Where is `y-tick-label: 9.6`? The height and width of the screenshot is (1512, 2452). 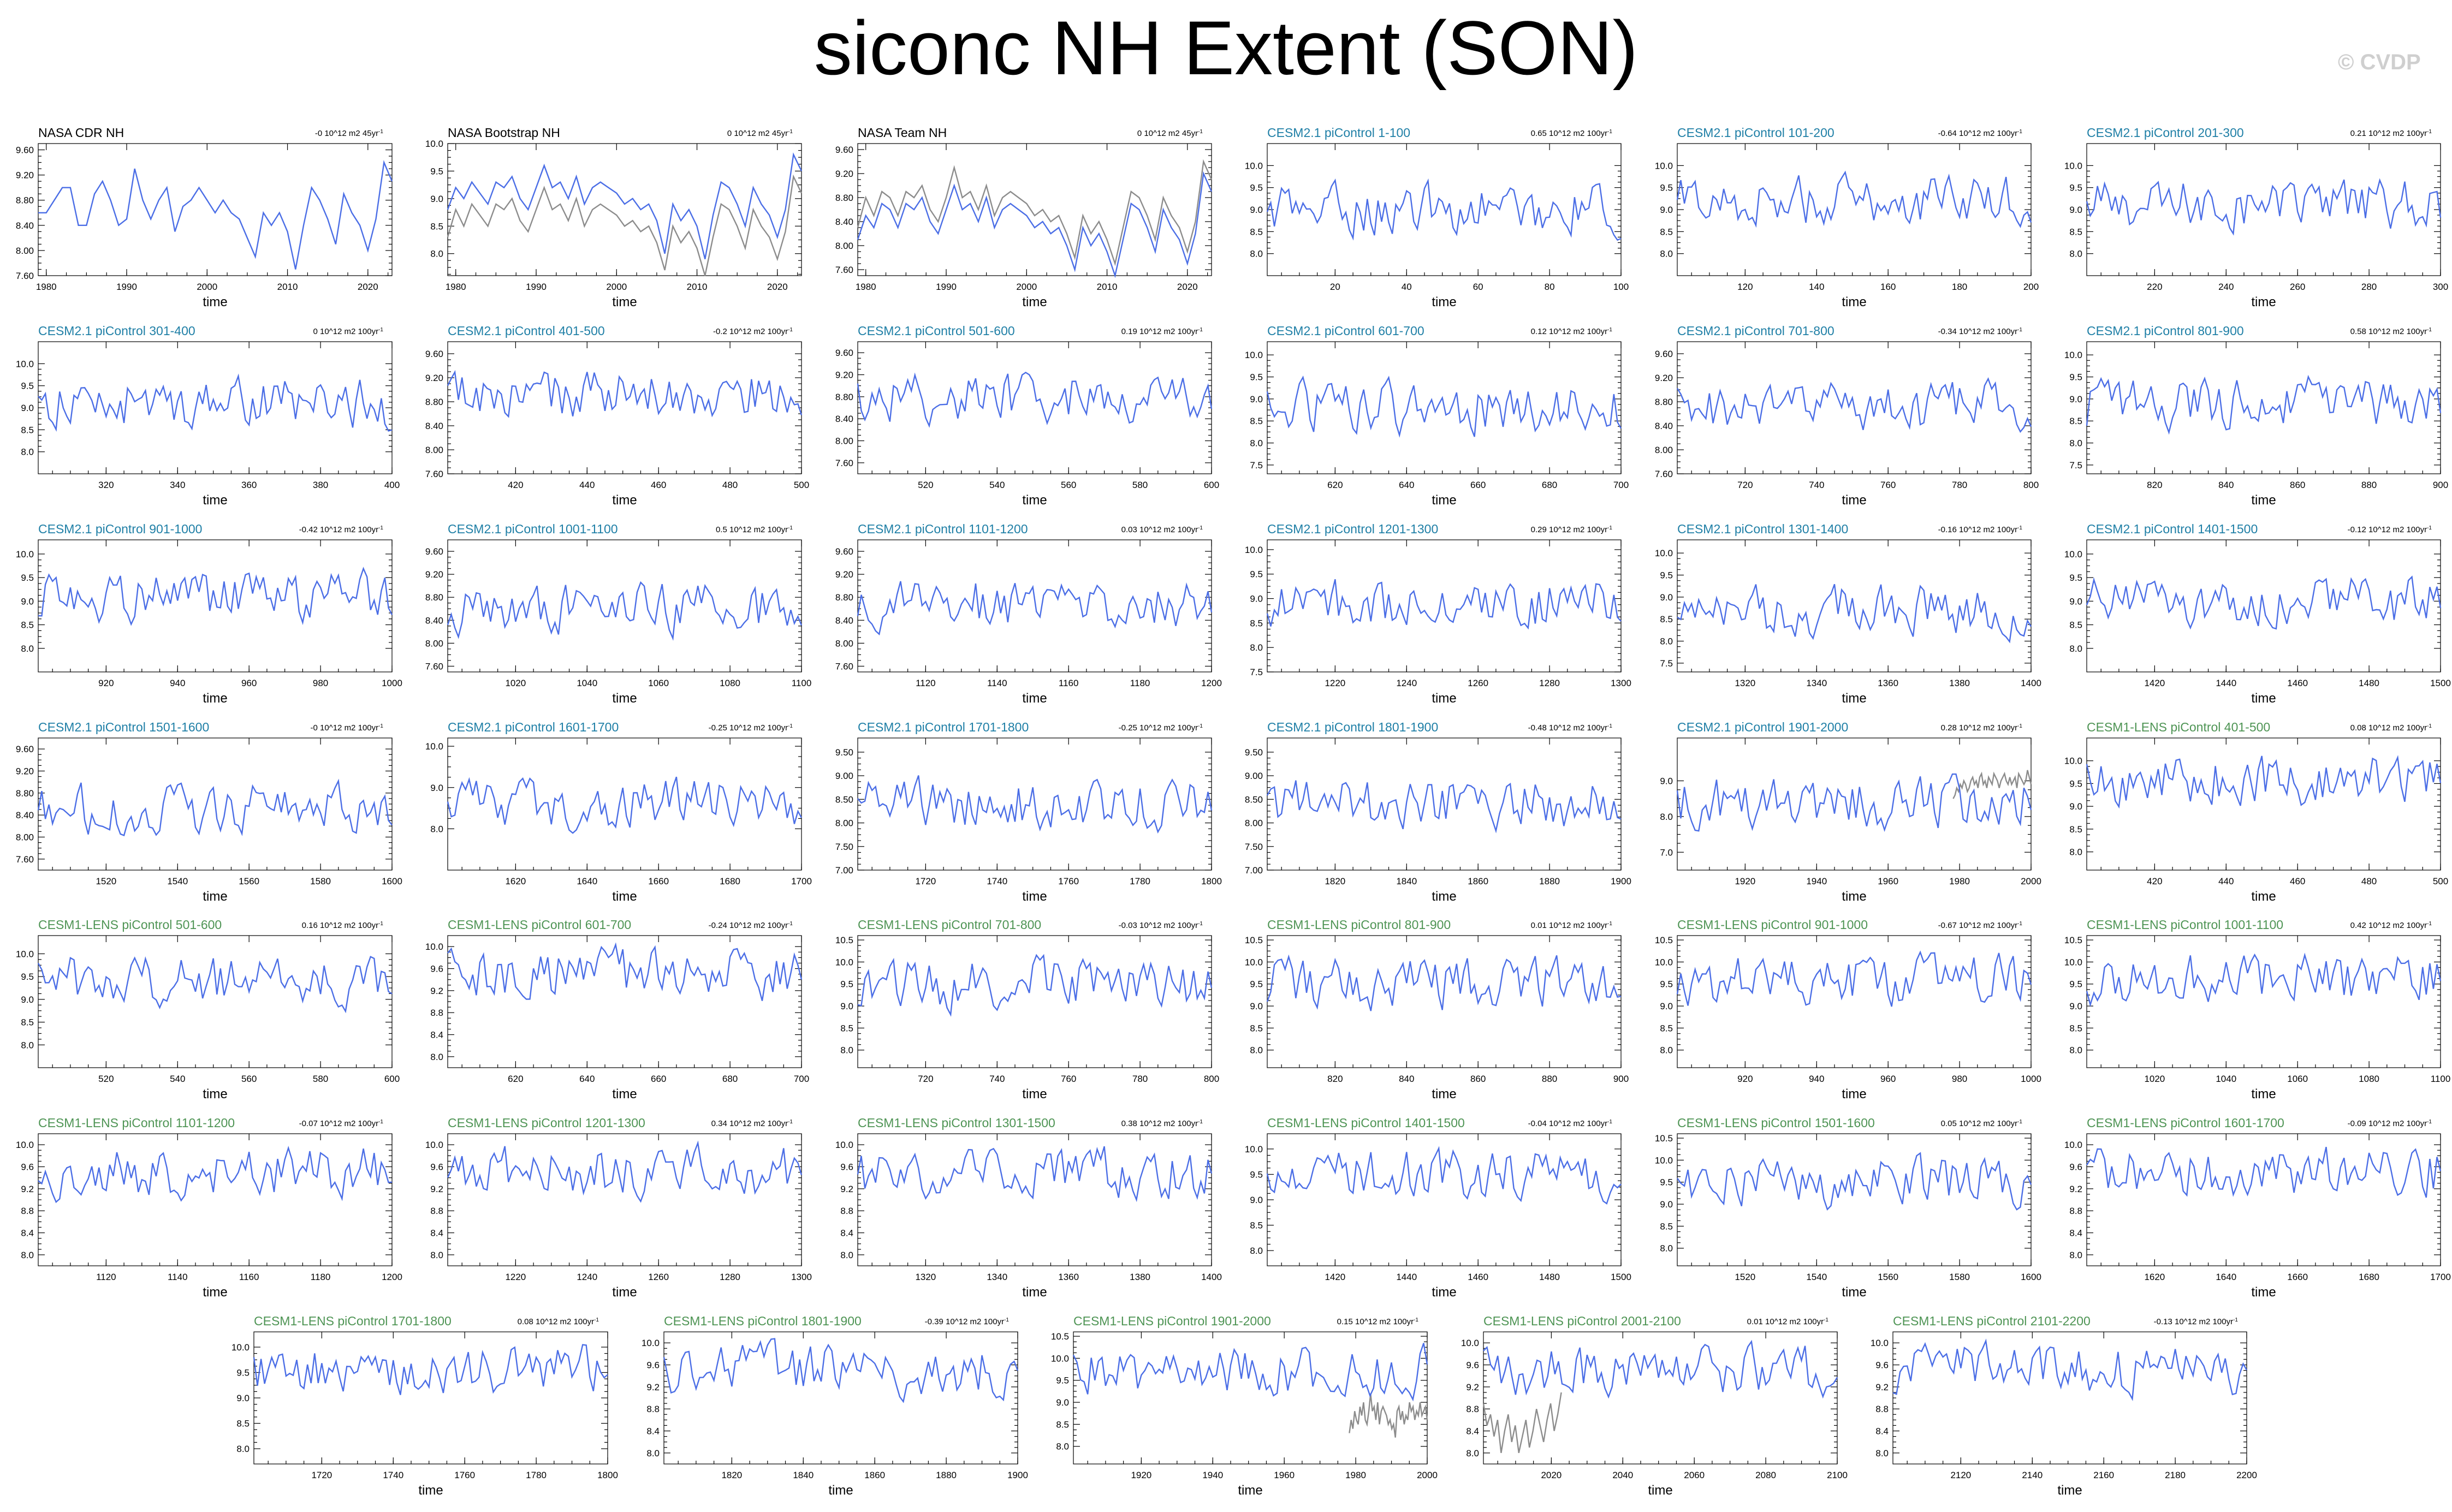
y-tick-label: 9.6 is located at coordinates (2075, 1167).